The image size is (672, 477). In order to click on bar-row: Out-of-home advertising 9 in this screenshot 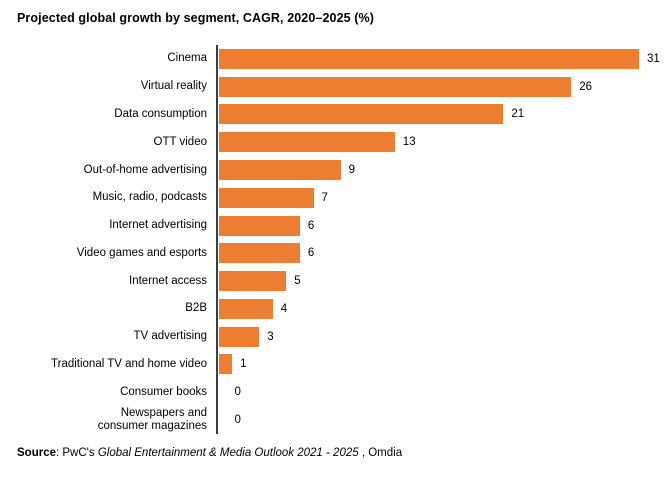, I will do `click(336, 170)`.